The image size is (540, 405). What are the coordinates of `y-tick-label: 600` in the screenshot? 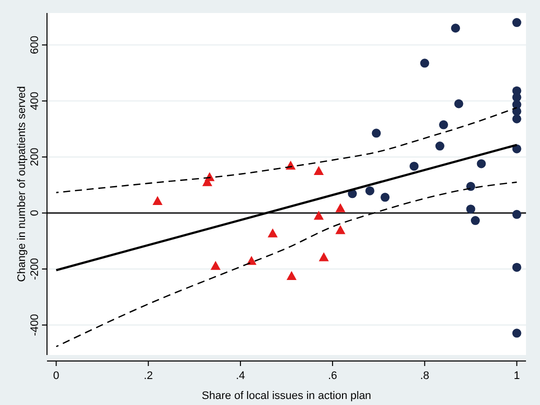 It's located at (35, 45).